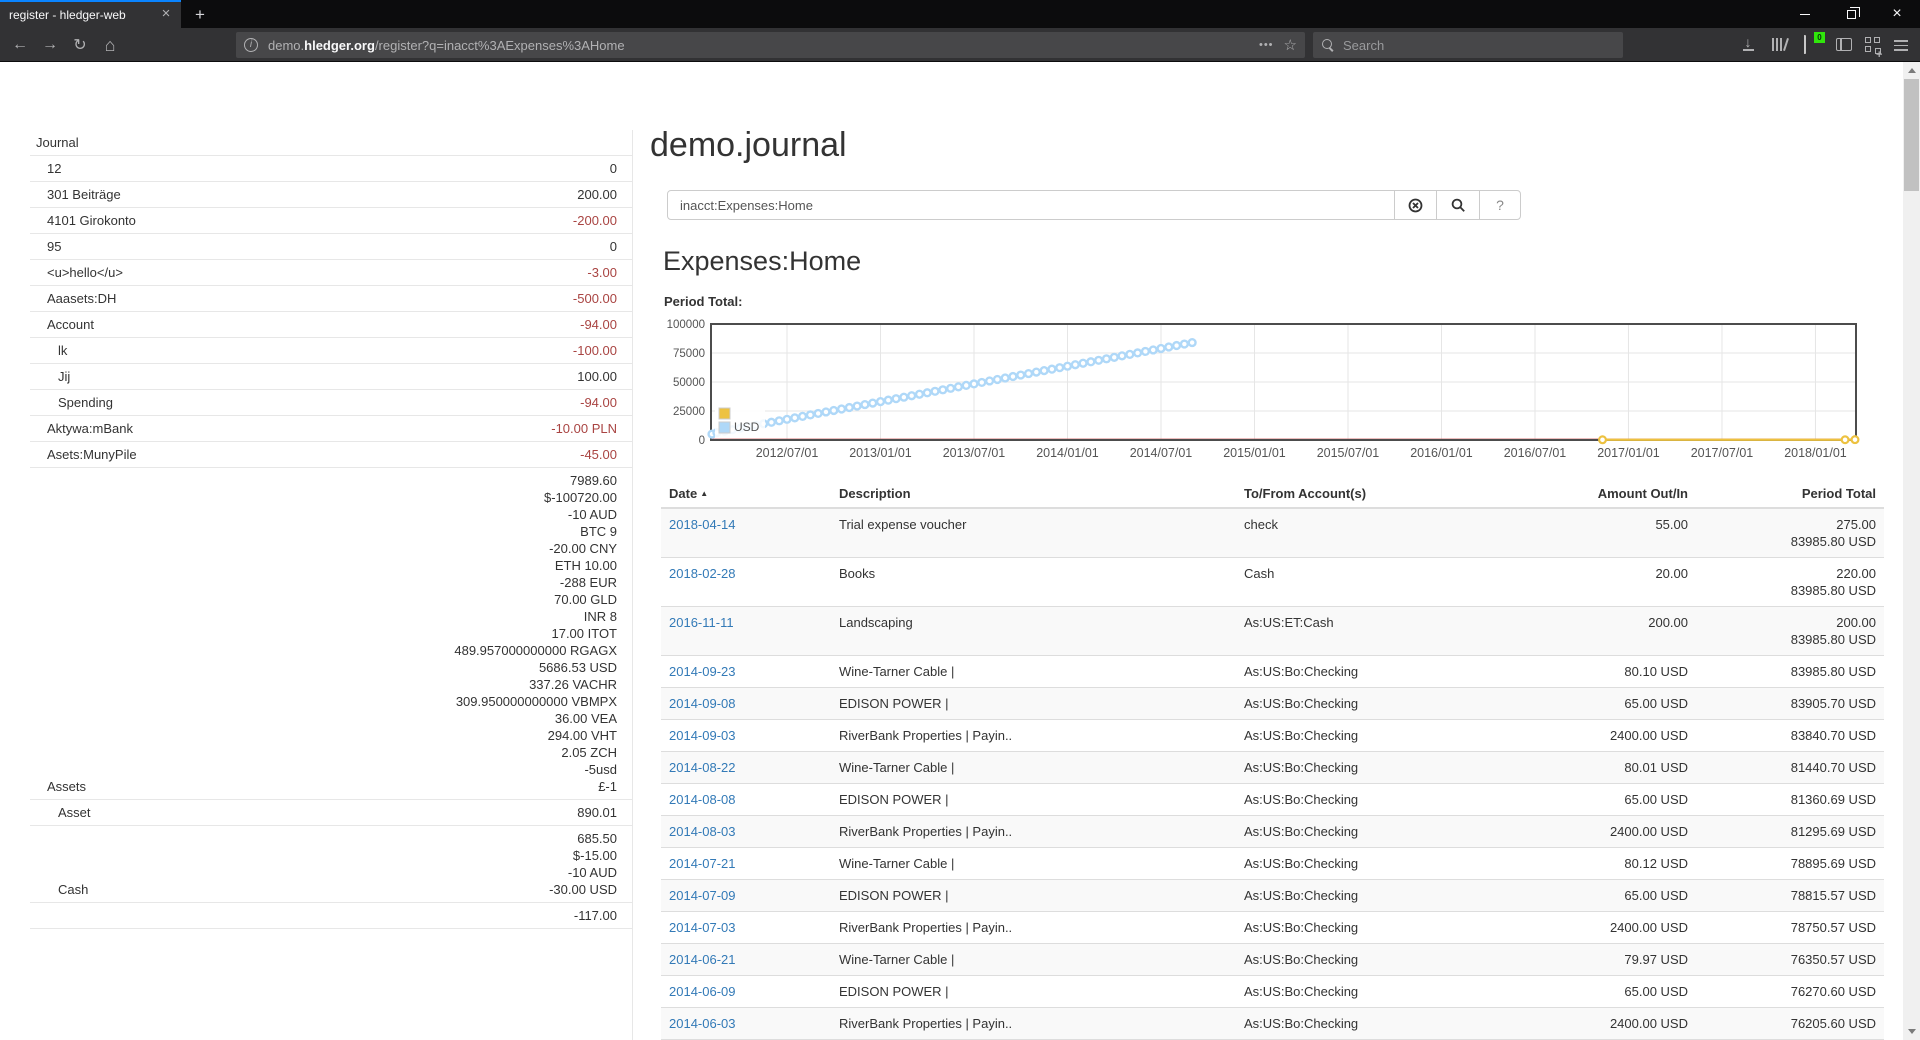  Describe the element at coordinates (702, 524) in the screenshot. I see `transaction-date-link: 2018-04-14` at that location.